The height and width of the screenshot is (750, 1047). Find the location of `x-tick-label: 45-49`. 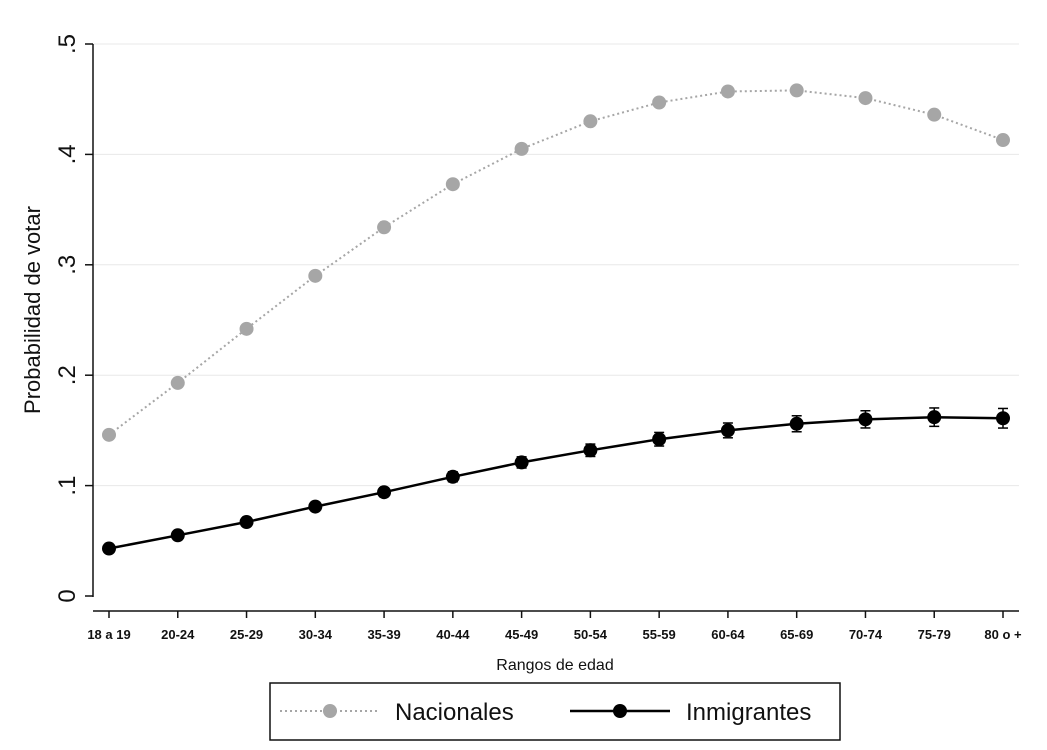

x-tick-label: 45-49 is located at coordinates (521, 634).